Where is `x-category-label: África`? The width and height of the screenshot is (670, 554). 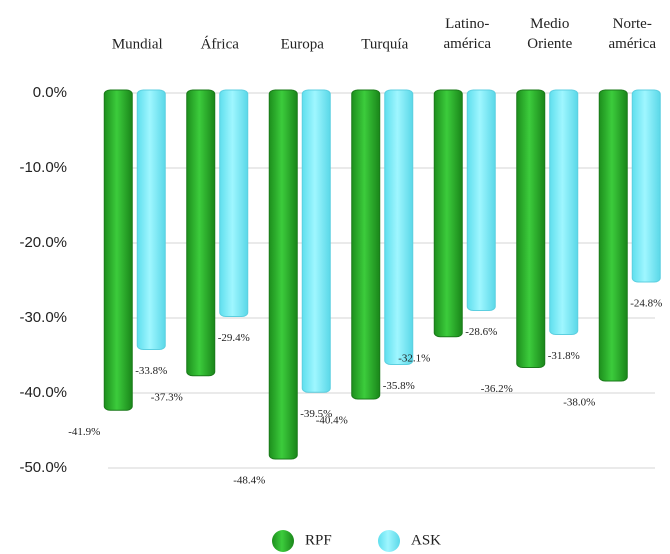
x-category-label: África is located at coordinates (220, 43).